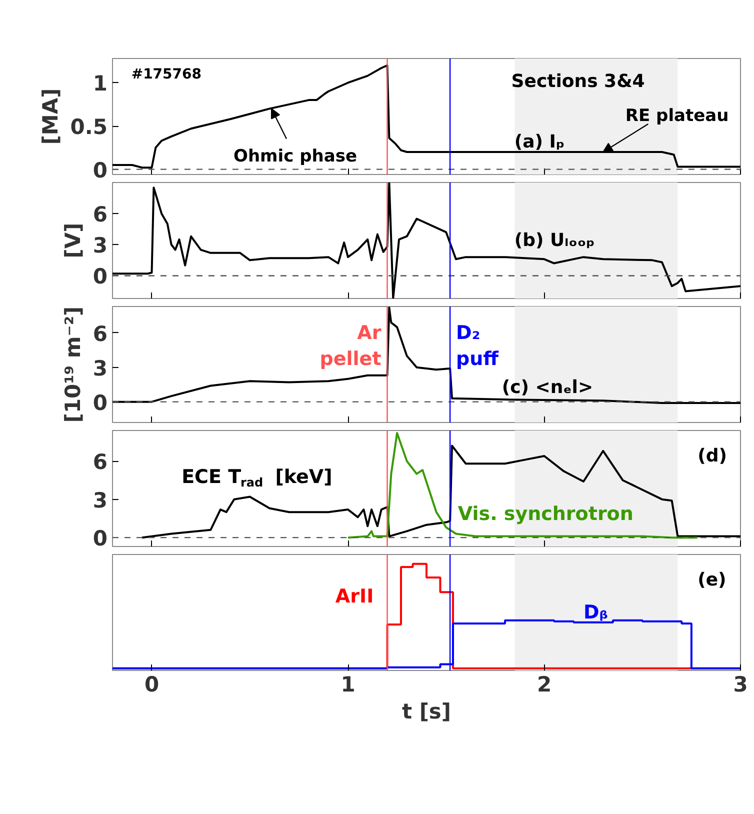 The height and width of the screenshot is (814, 754). What do you see at coordinates (712, 580) in the screenshot?
I see `annotation: (e)` at bounding box center [712, 580].